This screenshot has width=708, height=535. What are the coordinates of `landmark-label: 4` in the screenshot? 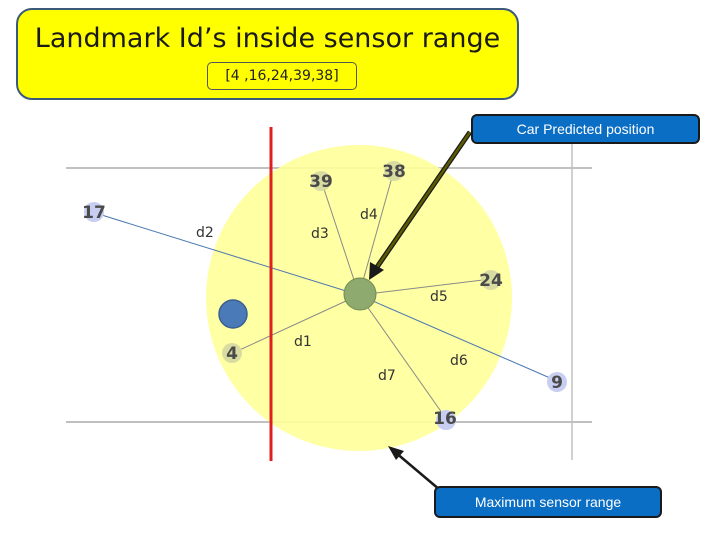 It's located at (232, 354).